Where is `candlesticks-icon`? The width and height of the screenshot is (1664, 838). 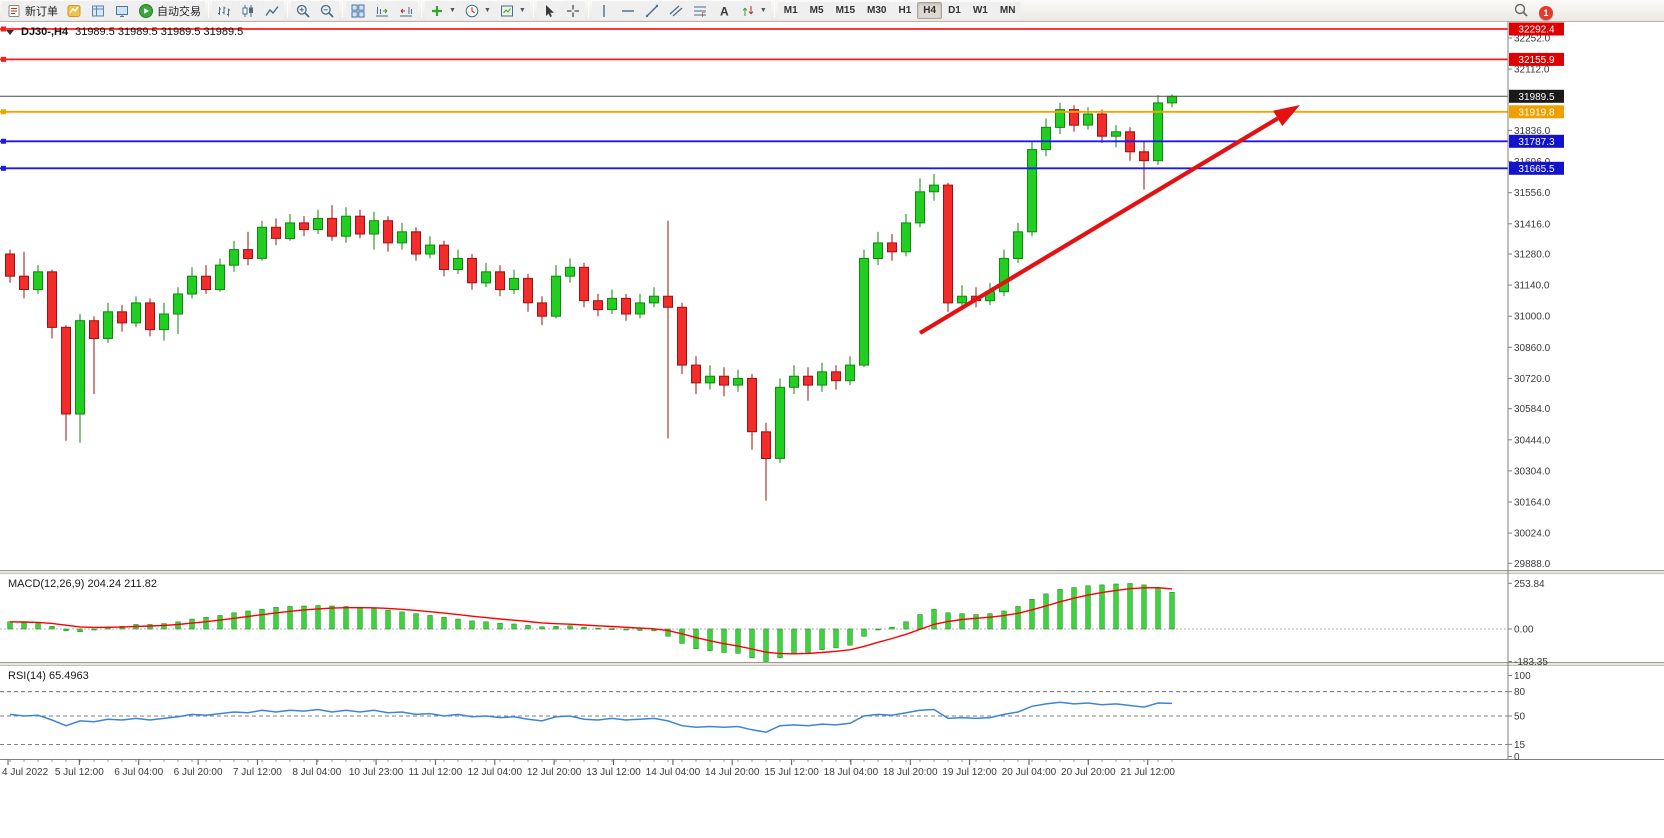 candlesticks-icon is located at coordinates (247, 10).